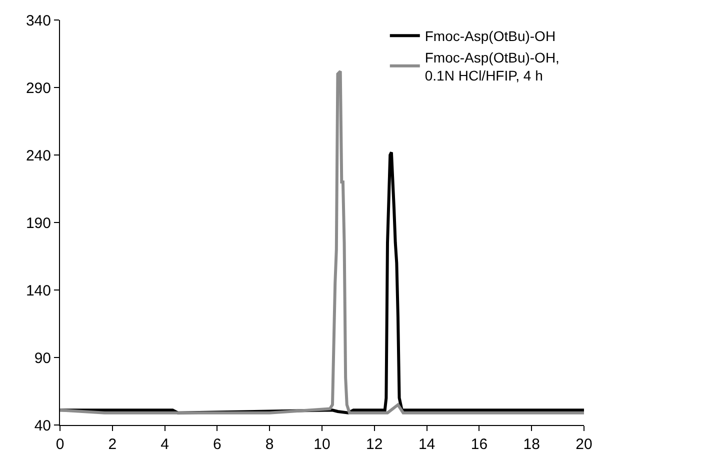  What do you see at coordinates (38, 291) in the screenshot?
I see `y-tick-label: 140` at bounding box center [38, 291].